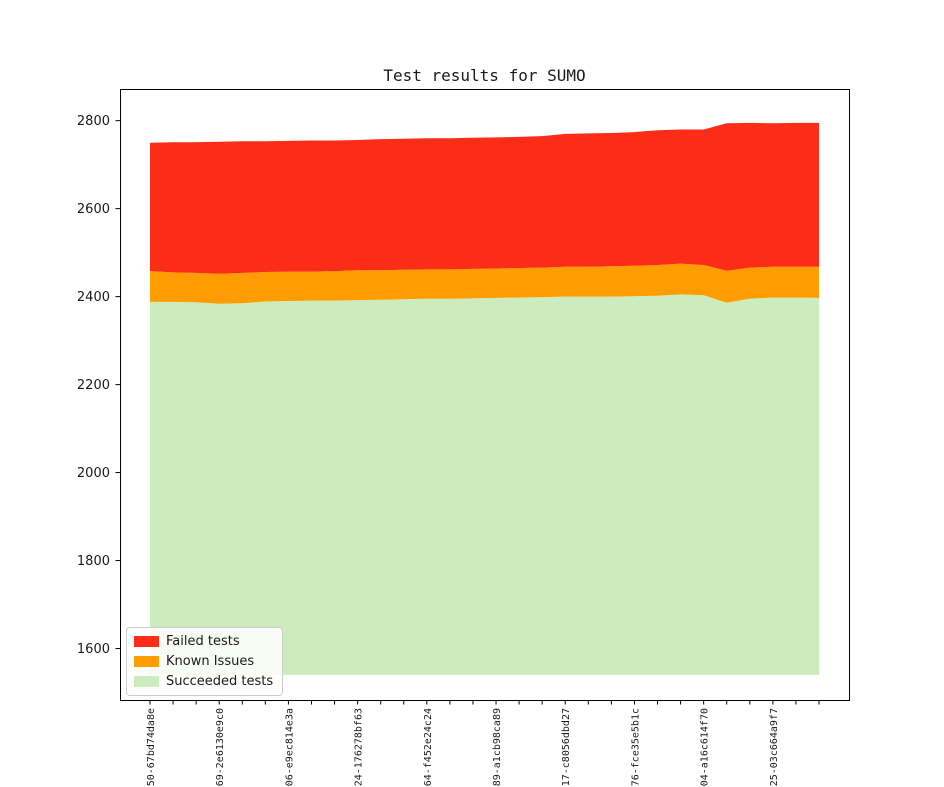 This screenshot has height=787, width=944. What do you see at coordinates (93, 385) in the screenshot?
I see `y-tick-label: 2200` at bounding box center [93, 385].